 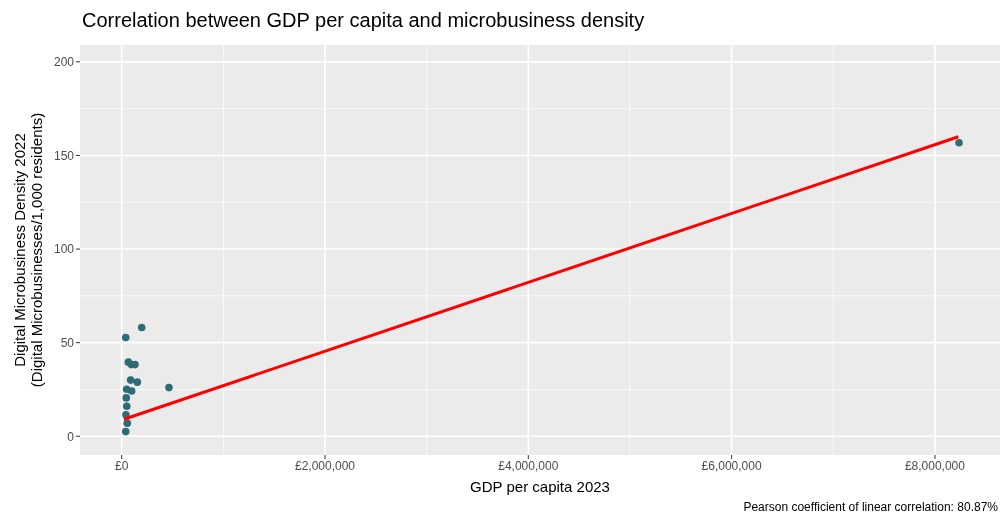 What do you see at coordinates (122, 465) in the screenshot?
I see `x-tick-label: £0` at bounding box center [122, 465].